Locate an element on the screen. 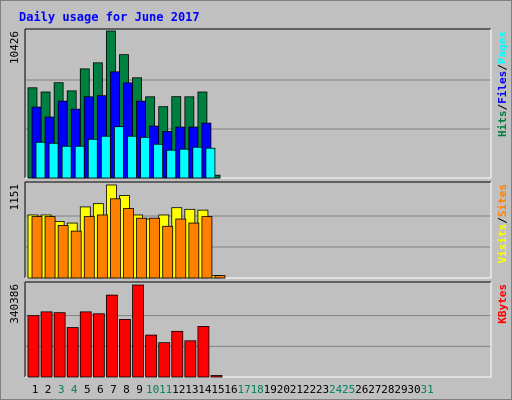 The image size is (512, 400). axis-label-part-0-1: / is located at coordinates (502, 107).